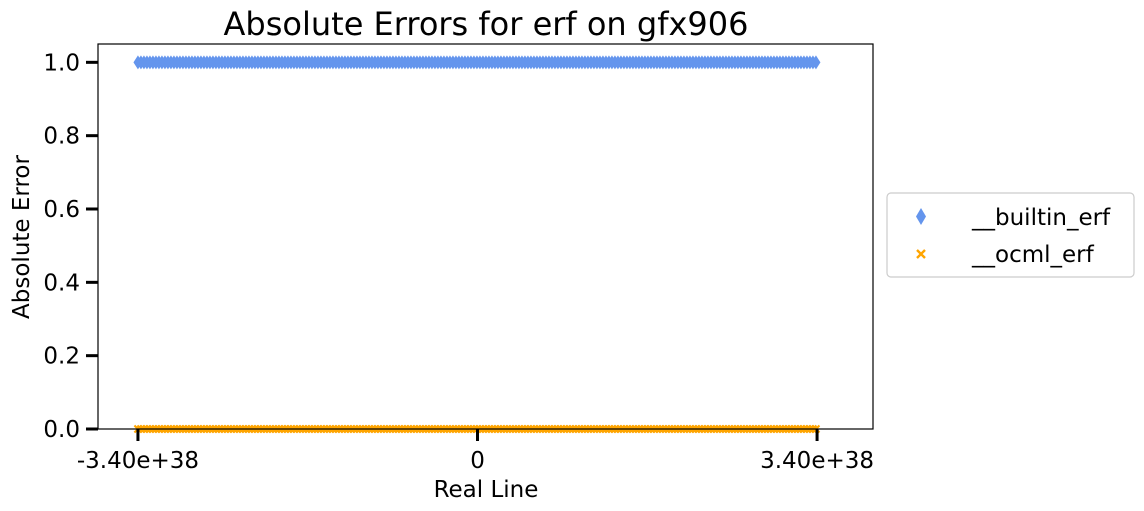  What do you see at coordinates (486, 24) in the screenshot?
I see `chart-title: Absolute Errors for erf on gfx906` at bounding box center [486, 24].